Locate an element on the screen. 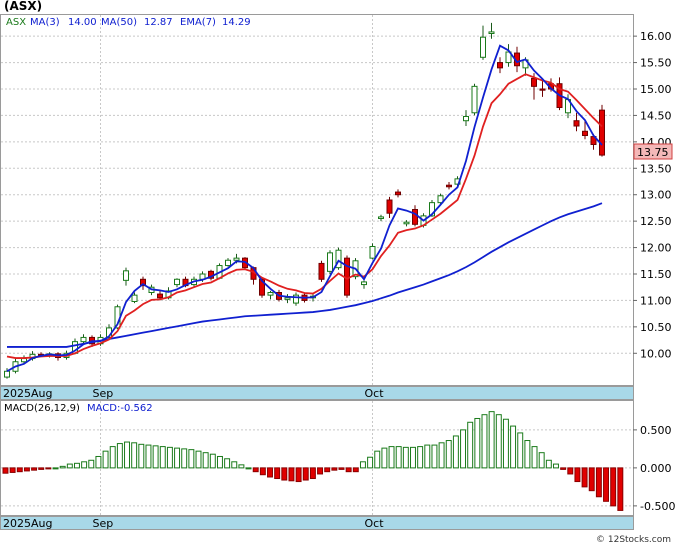 This screenshot has height=550, width=680. last-price-box is located at coordinates (653, 151).